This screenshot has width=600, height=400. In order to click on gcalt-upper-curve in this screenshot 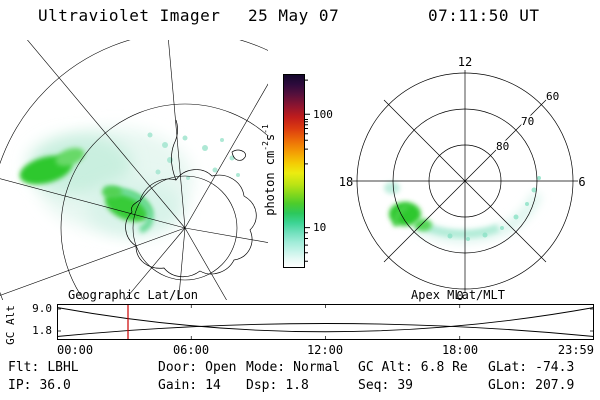, I will do `click(325, 320)`.